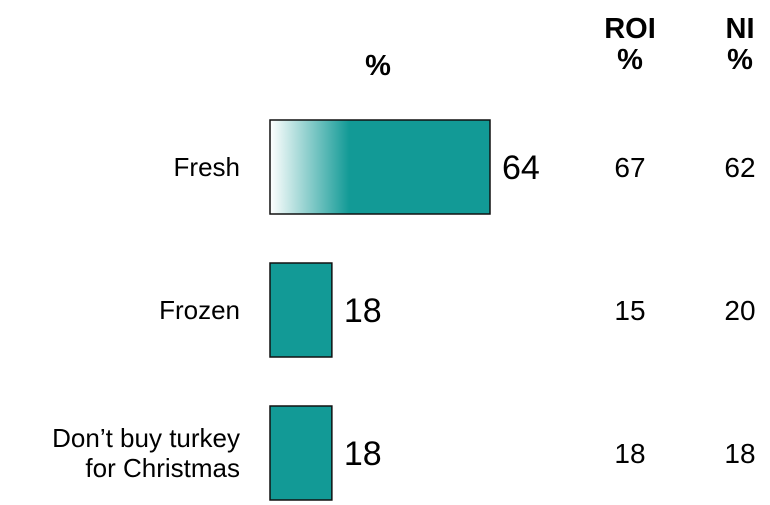  Describe the element at coordinates (629, 310) in the screenshot. I see `column-value-0: 15` at that location.